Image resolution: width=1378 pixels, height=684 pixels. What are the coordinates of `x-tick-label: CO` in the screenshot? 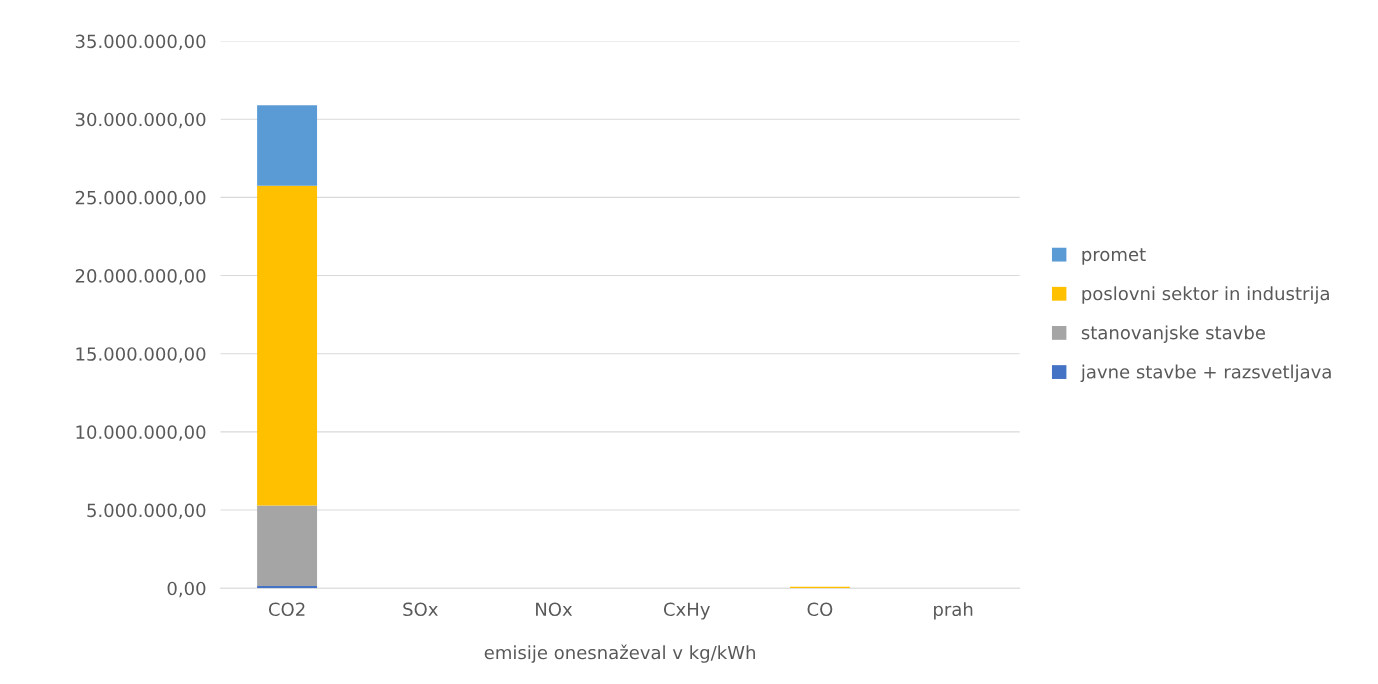 It's located at (820, 609).